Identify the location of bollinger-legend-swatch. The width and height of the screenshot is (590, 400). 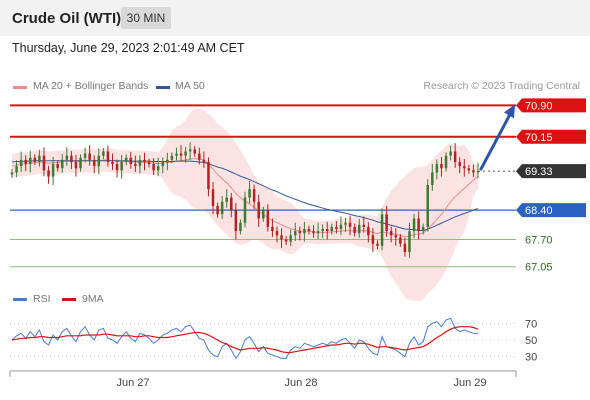
(20, 87).